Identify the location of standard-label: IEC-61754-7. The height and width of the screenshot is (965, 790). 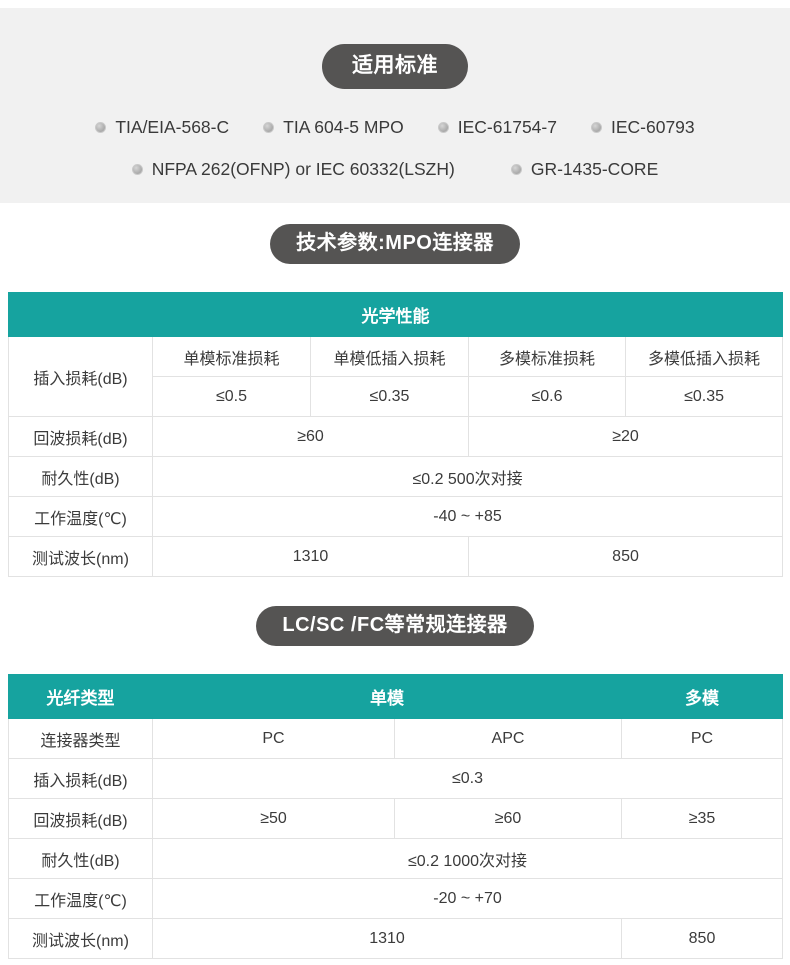
(507, 126).